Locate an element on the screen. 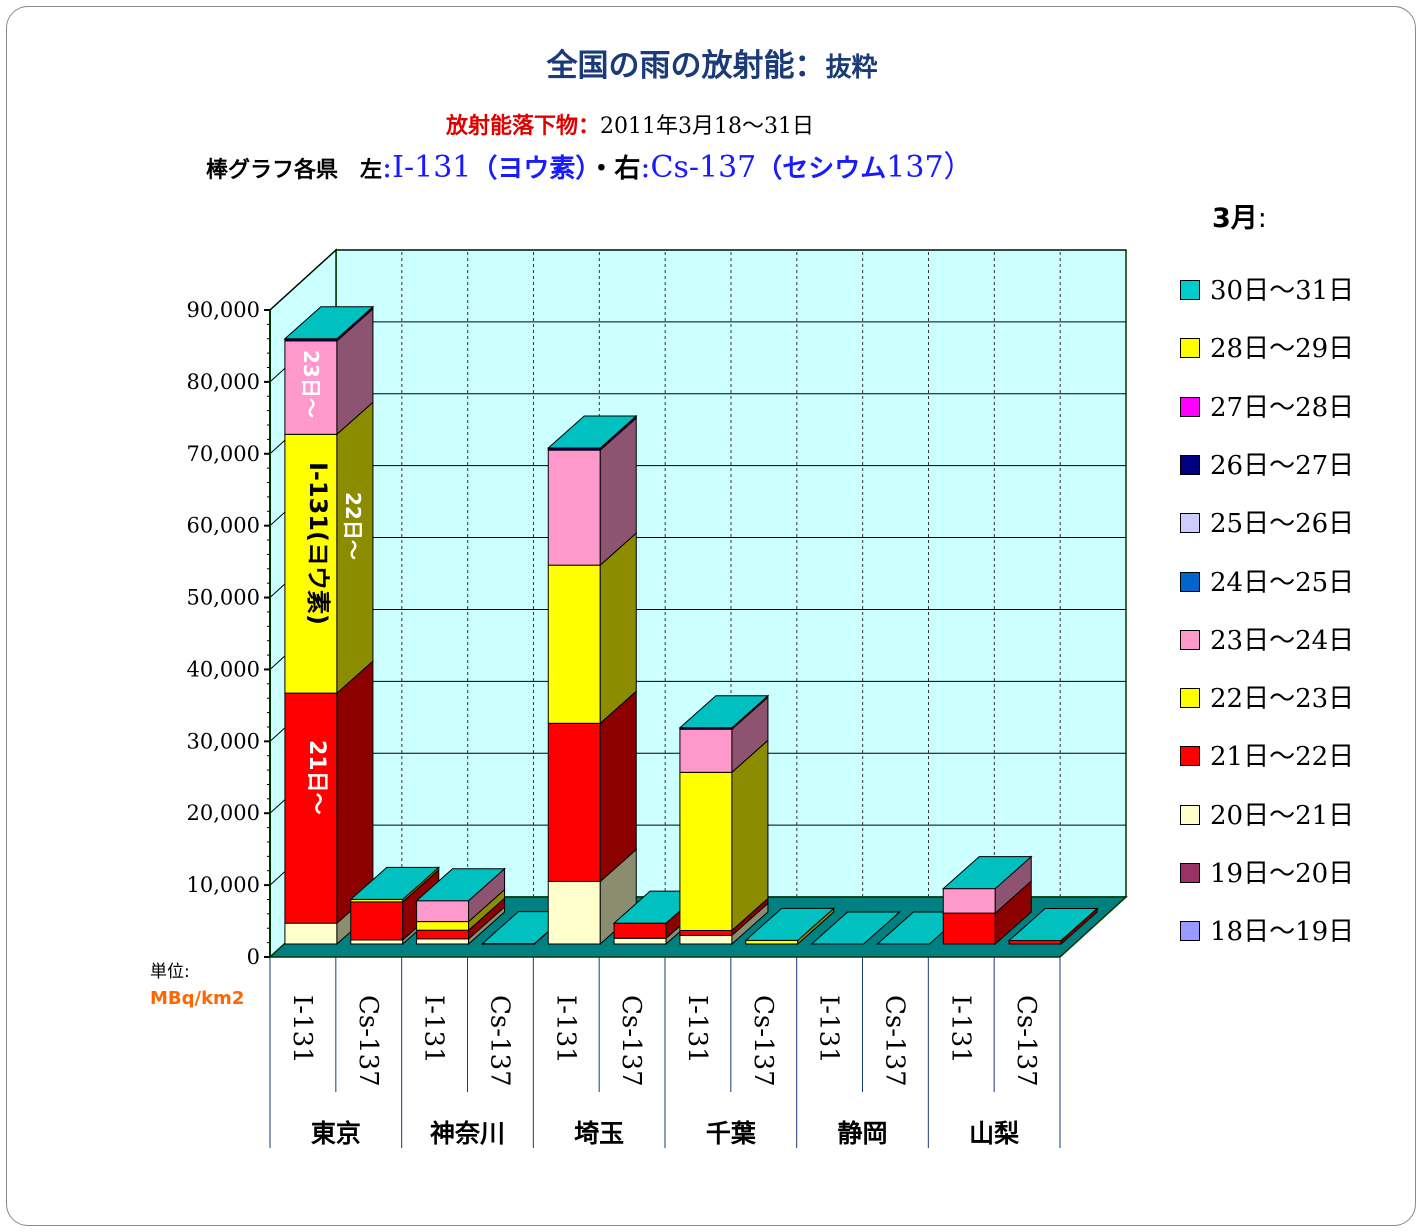  chart-title: 全国の雨の放射能：抜粋 is located at coordinates (712, 66).